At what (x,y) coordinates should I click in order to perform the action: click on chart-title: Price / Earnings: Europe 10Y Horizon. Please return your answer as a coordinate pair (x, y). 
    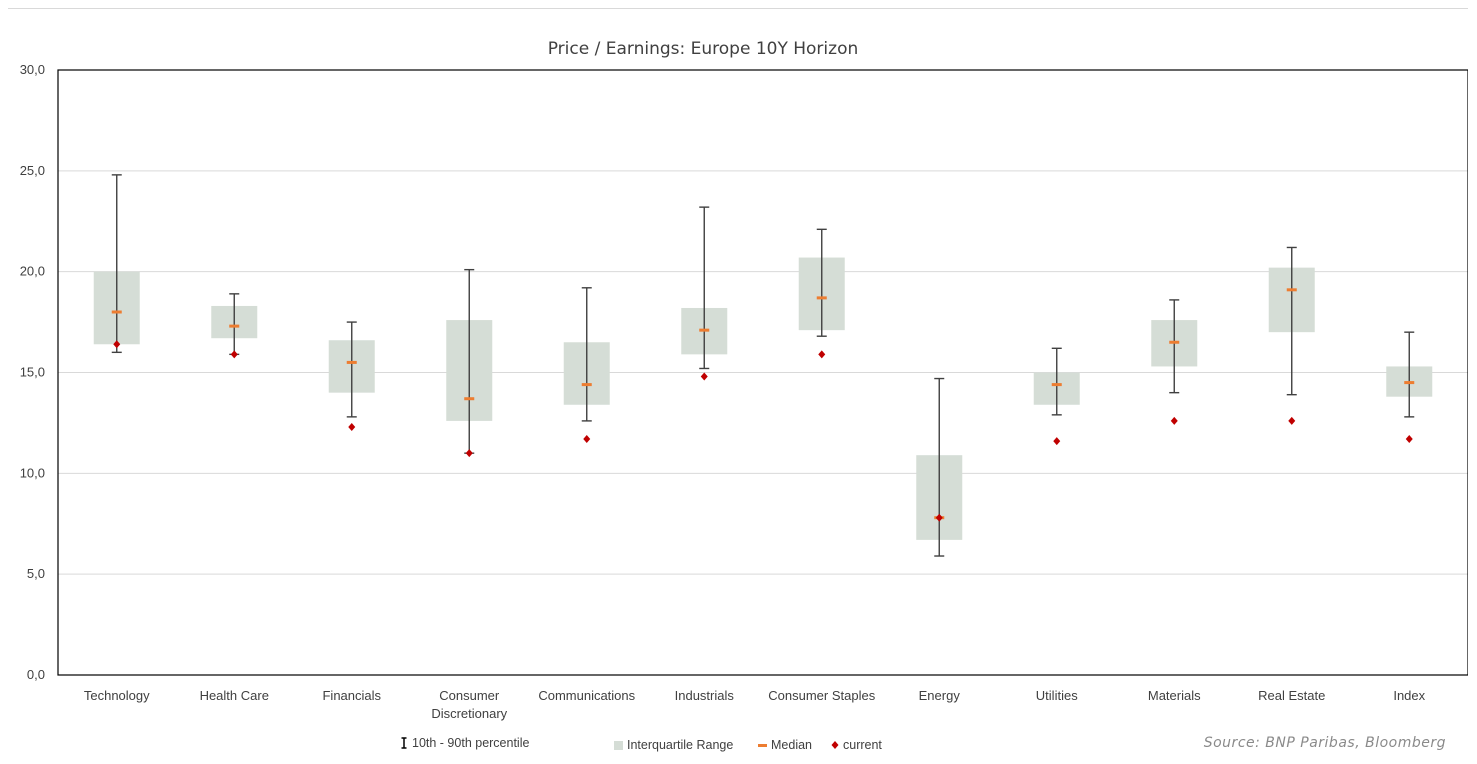
    Looking at the image, I should click on (703, 49).